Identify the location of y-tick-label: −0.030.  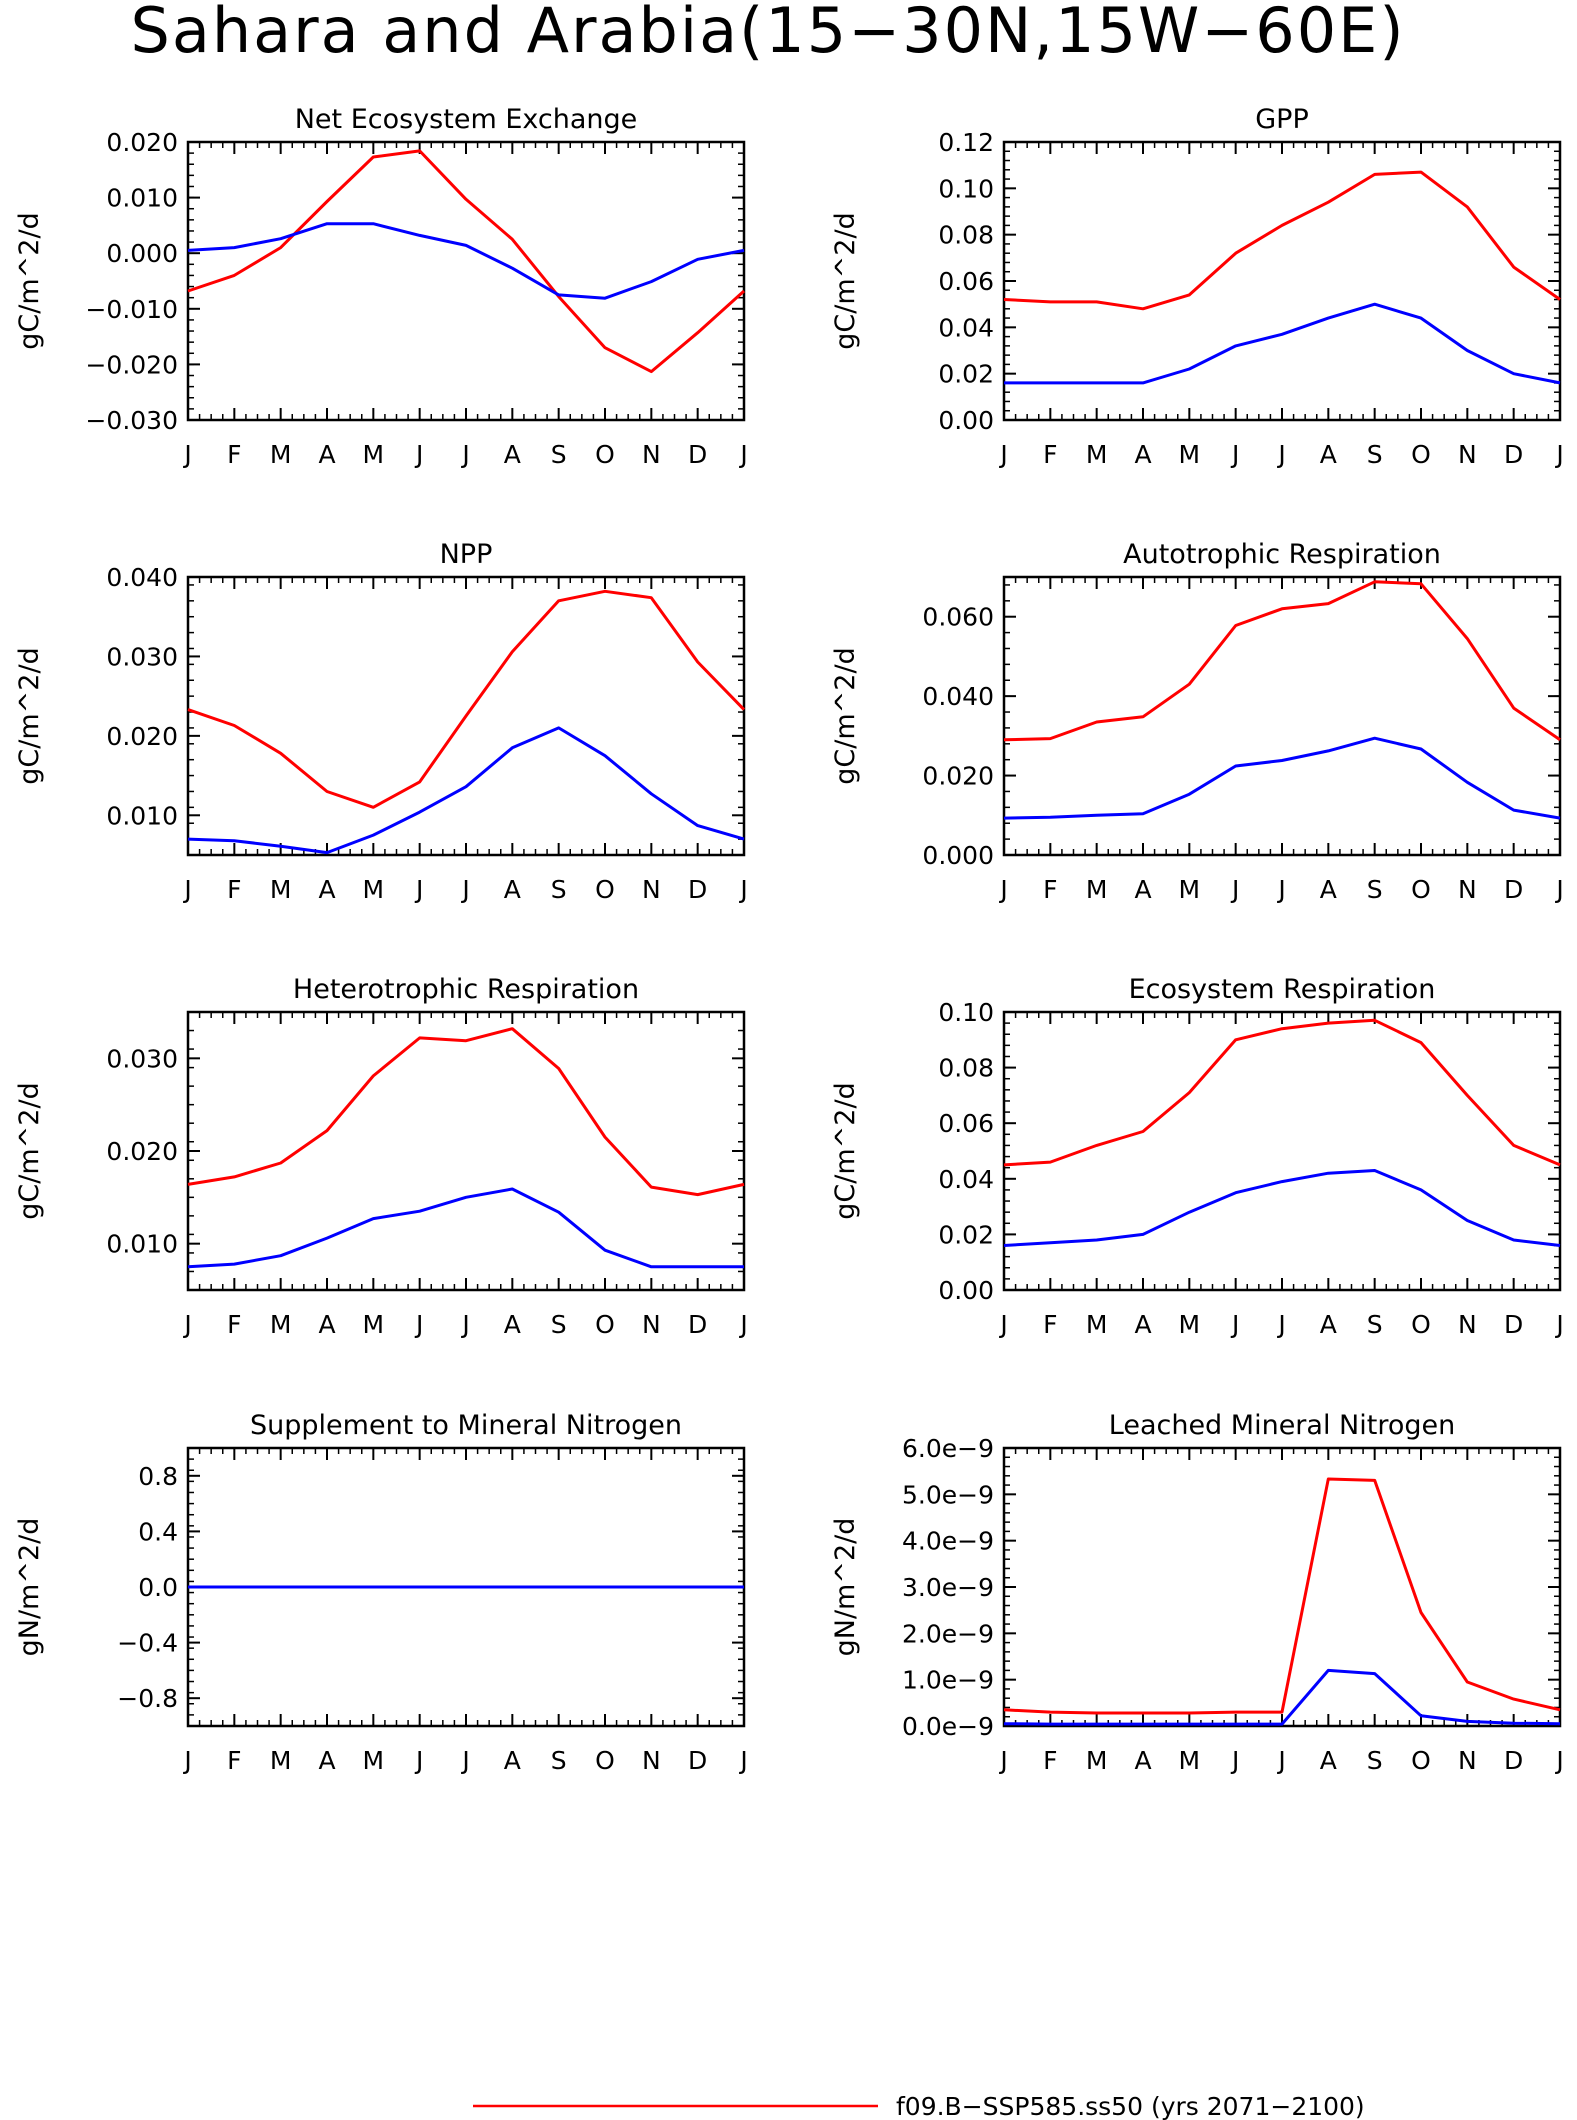
(131, 420).